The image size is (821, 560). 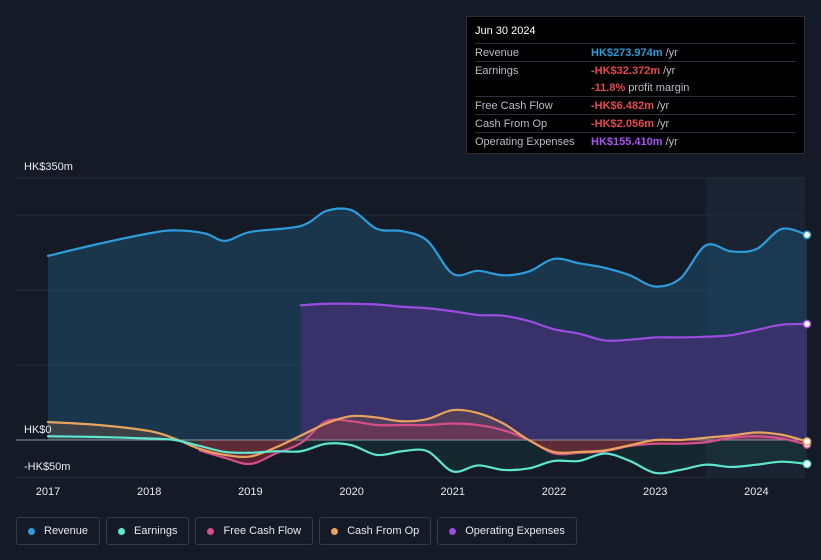 I want to click on y-axis-label-bottom: -HK$50m, so click(x=47, y=467).